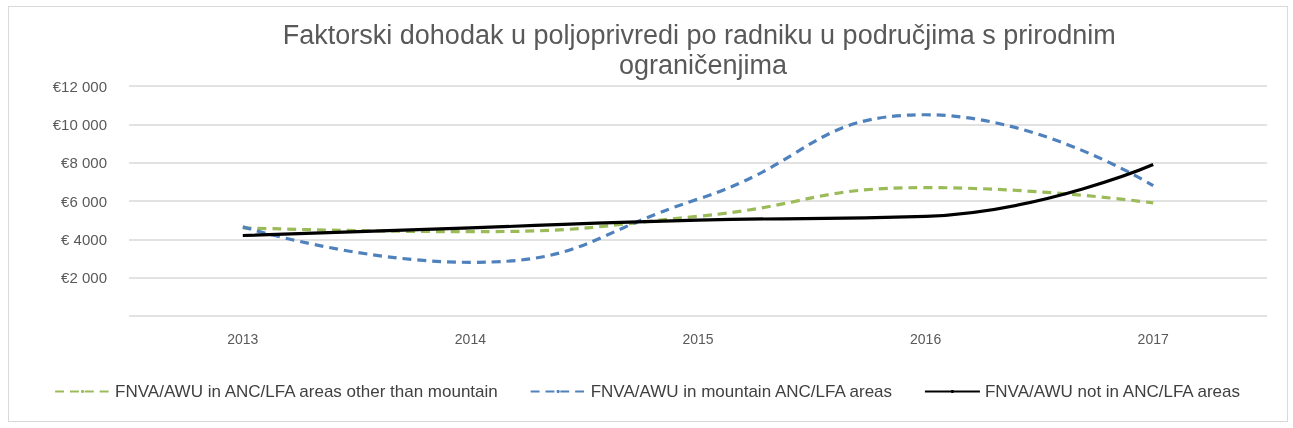 This screenshot has width=1293, height=428. I want to click on x-tick-label: 2013, so click(243, 339).